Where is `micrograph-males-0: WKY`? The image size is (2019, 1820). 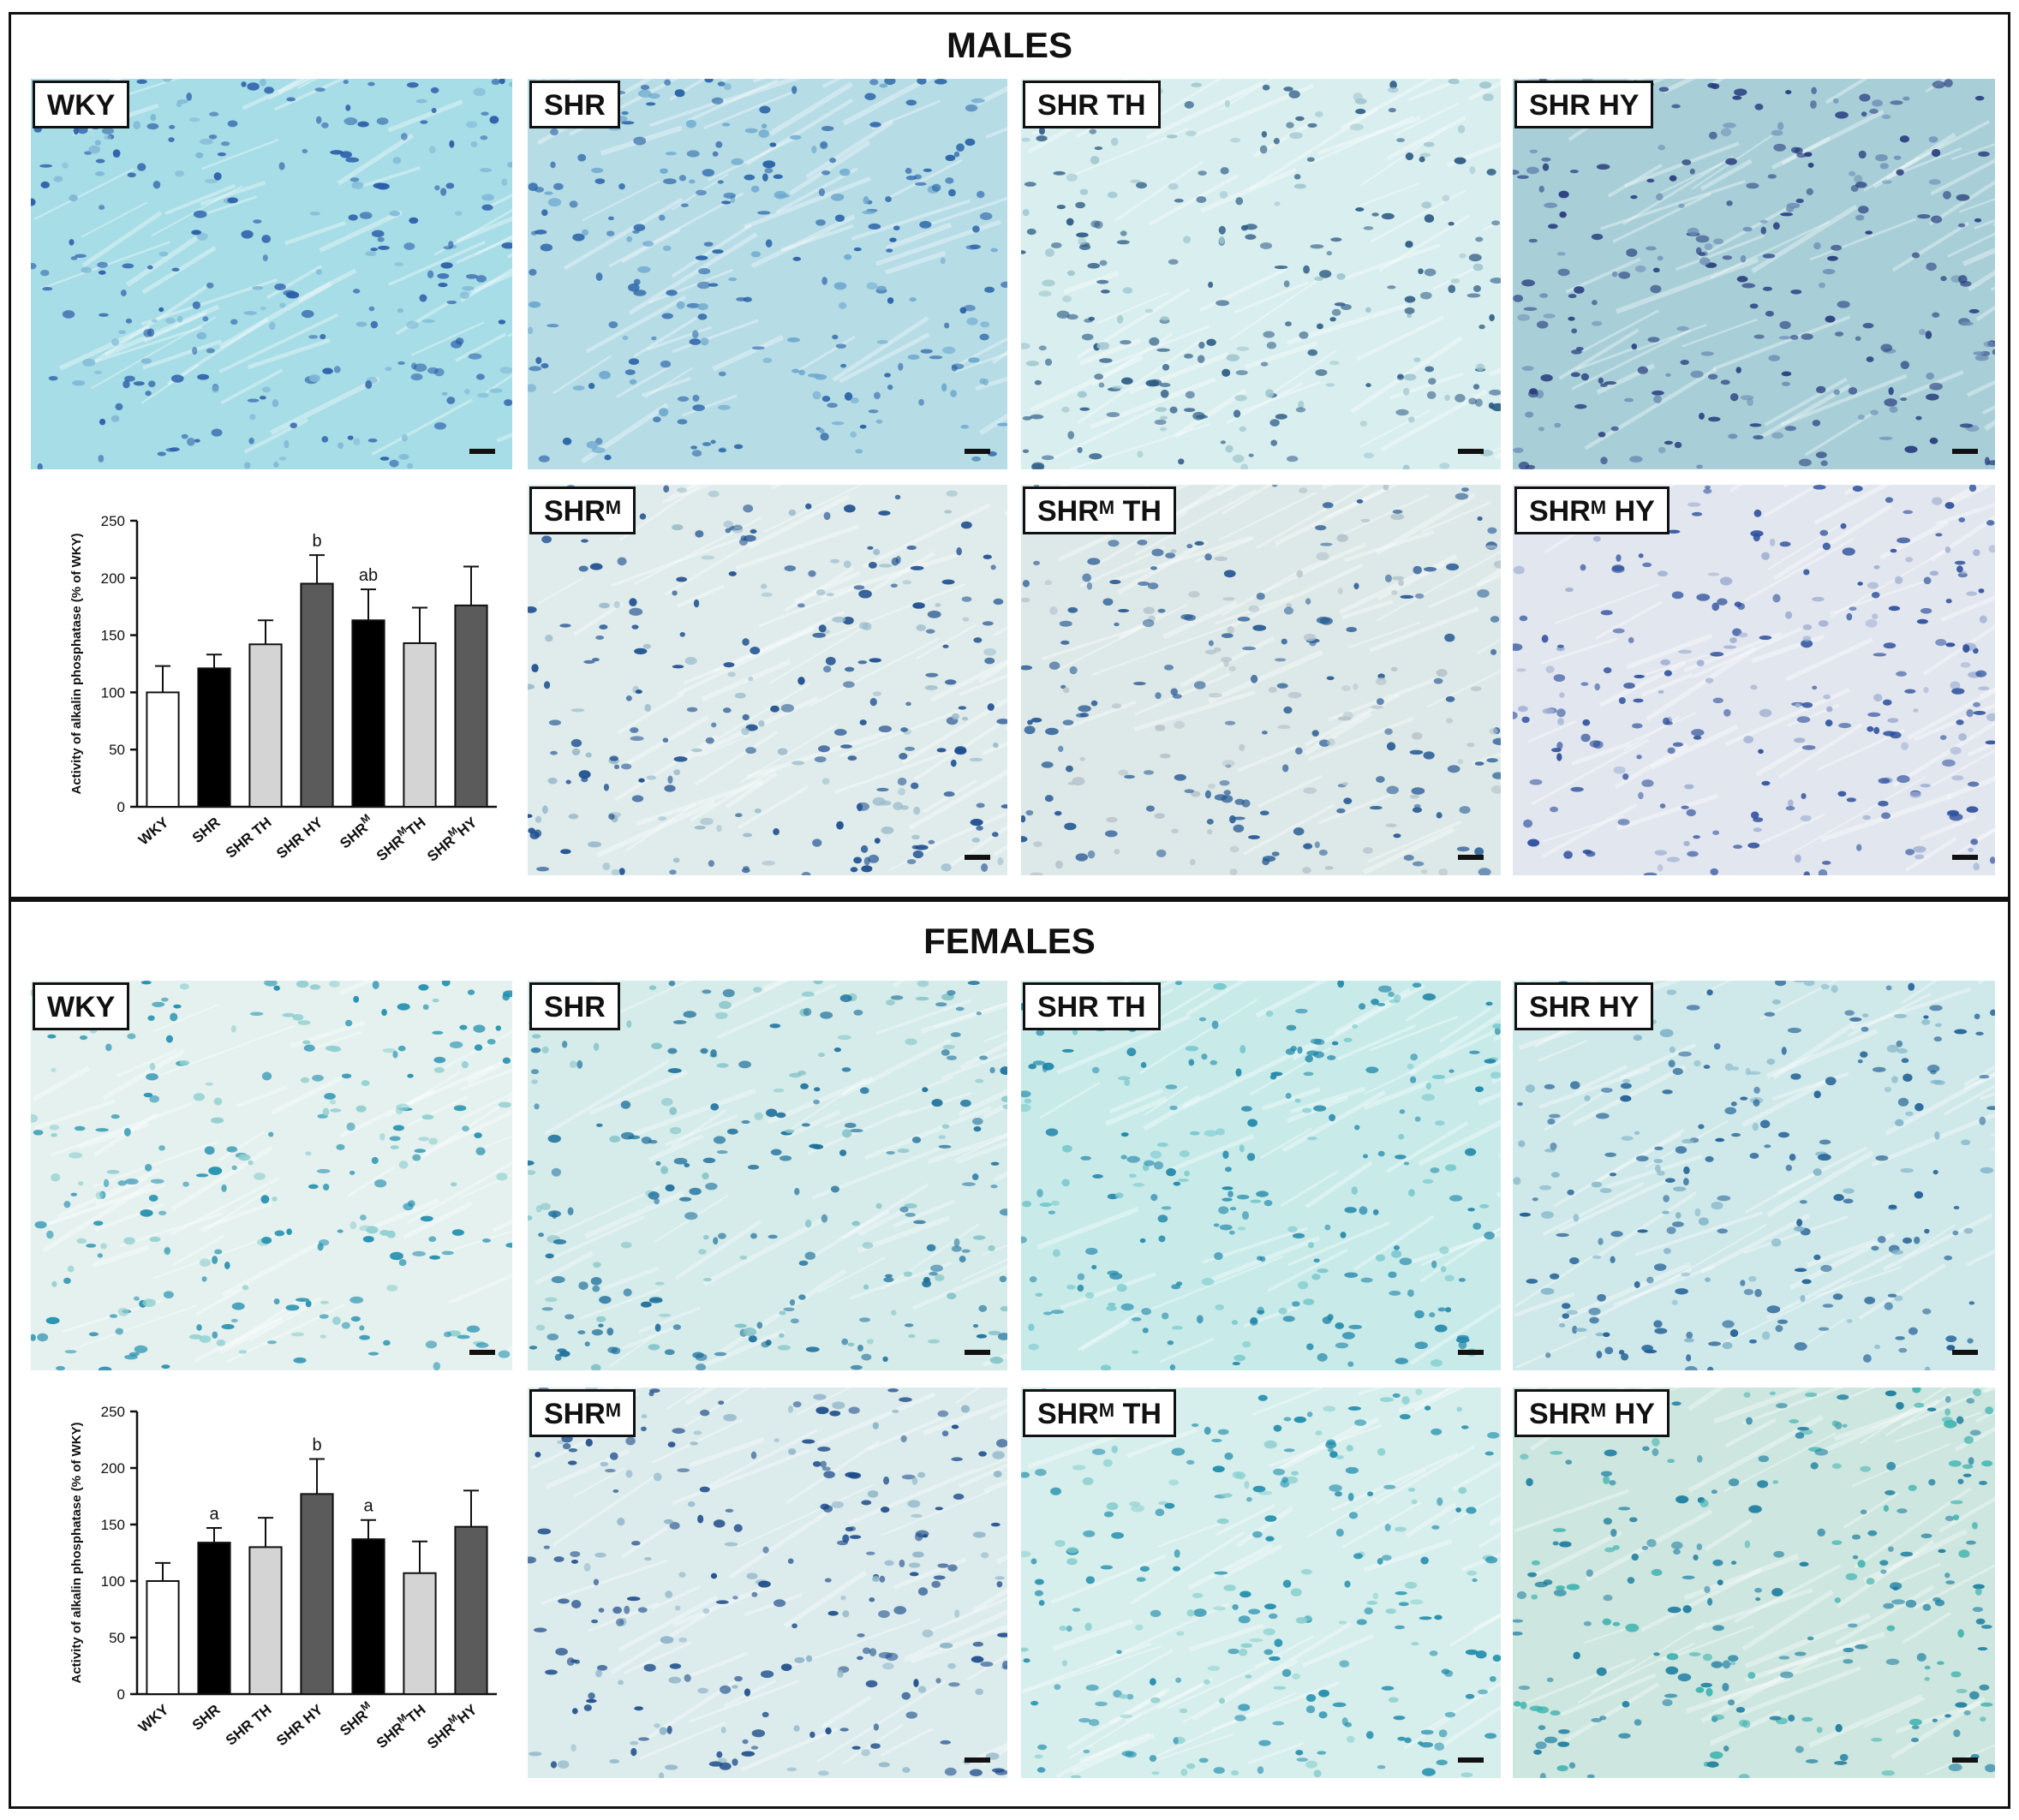
micrograph-males-0: WKY is located at coordinates (271, 274).